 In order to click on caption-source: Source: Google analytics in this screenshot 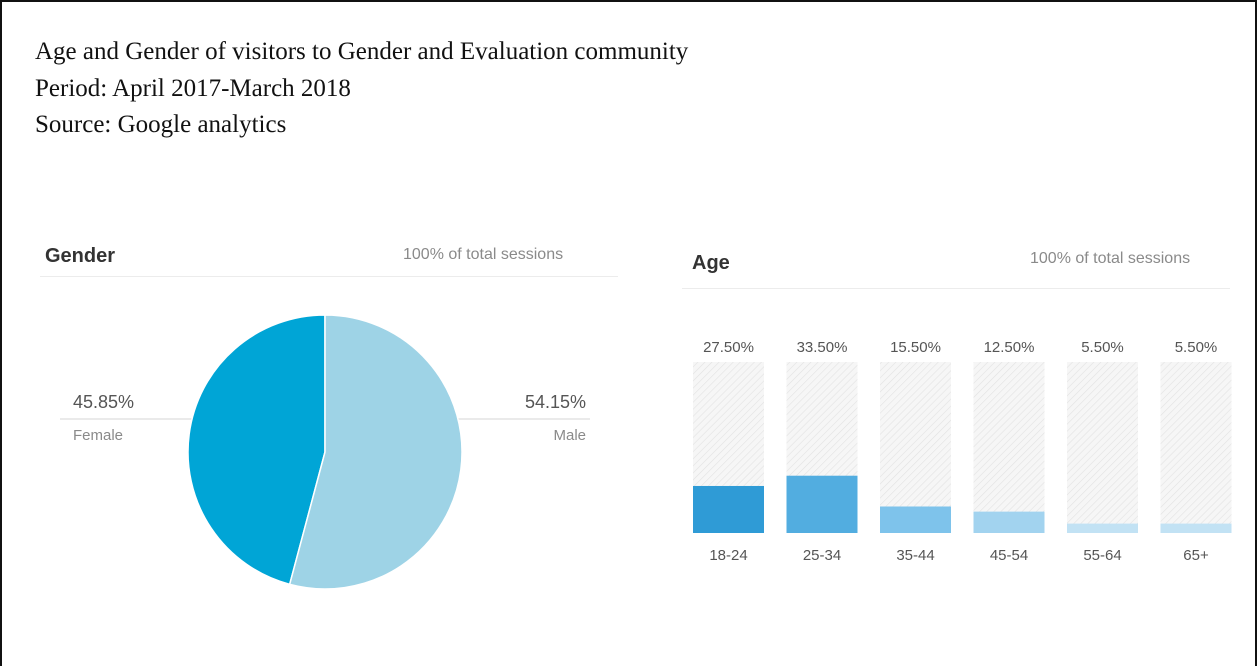, I will do `click(161, 124)`.